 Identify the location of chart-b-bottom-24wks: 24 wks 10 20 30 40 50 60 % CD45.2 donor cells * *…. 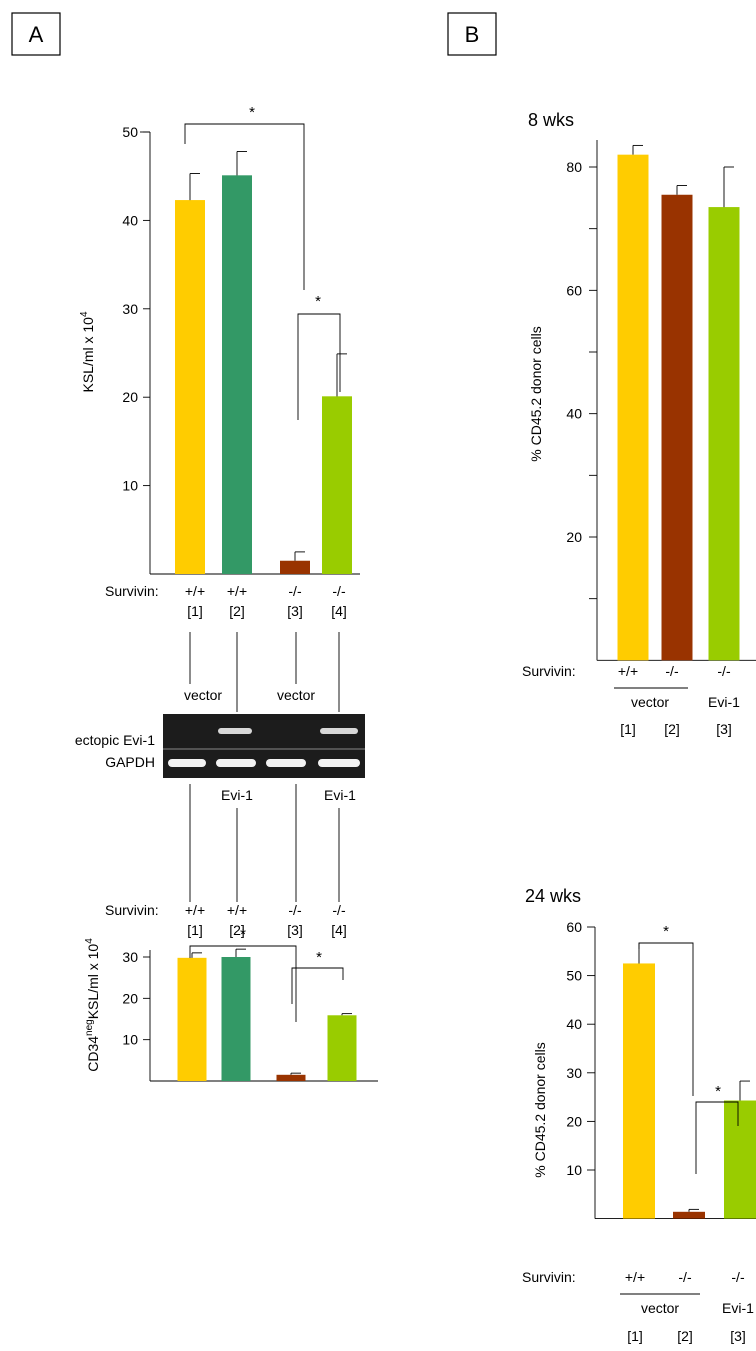
(639, 1115).